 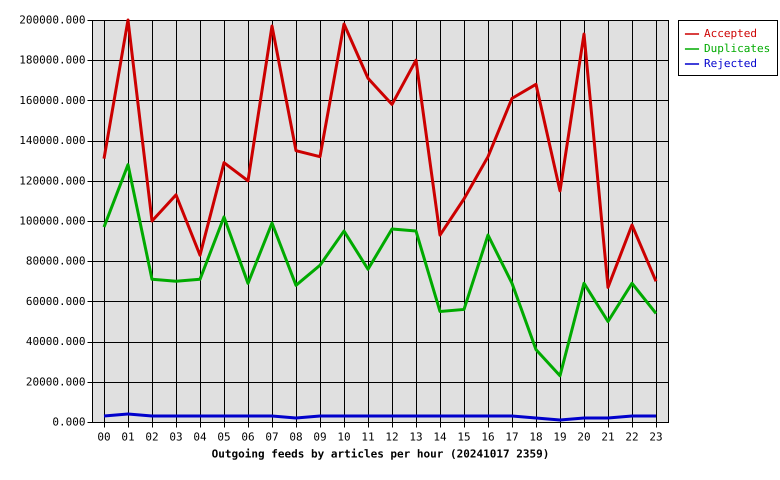 What do you see at coordinates (52, 100) in the screenshot?
I see `y-tick-label: 160000.000` at bounding box center [52, 100].